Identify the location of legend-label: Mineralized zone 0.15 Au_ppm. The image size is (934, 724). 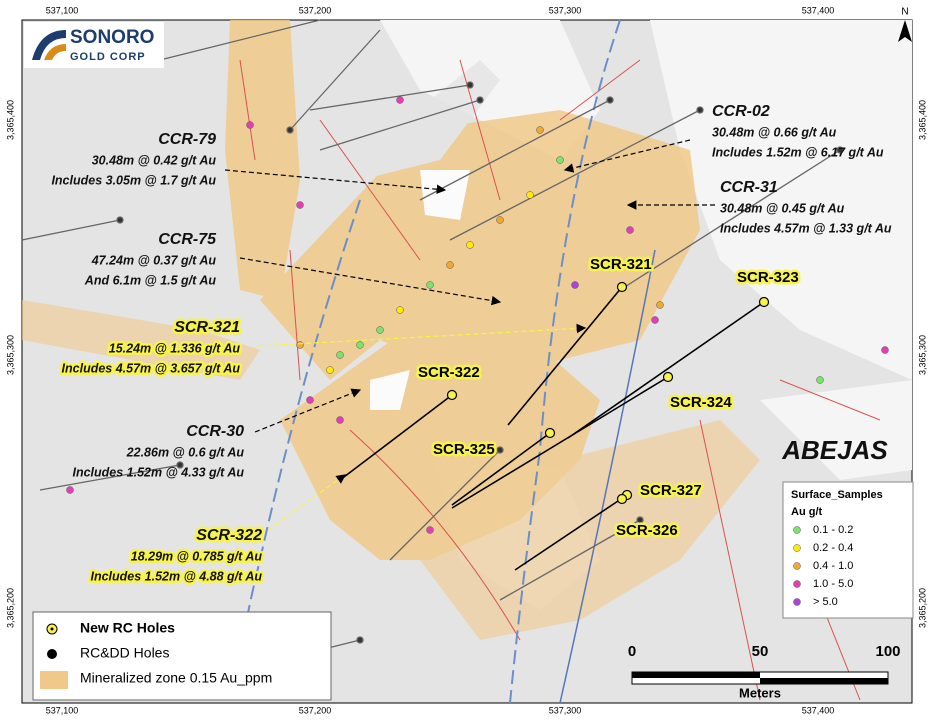
(176, 678).